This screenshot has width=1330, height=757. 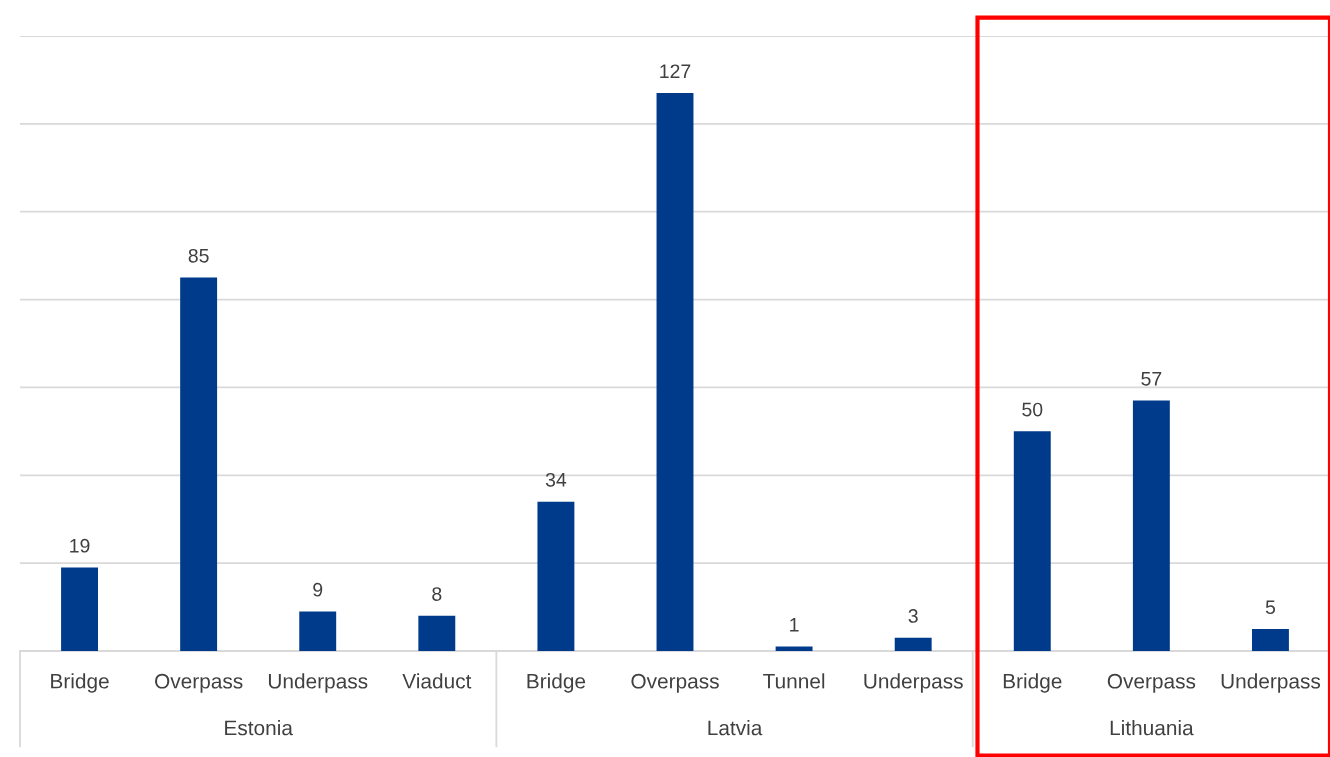 What do you see at coordinates (437, 594) in the screenshot?
I see `data-label: 8` at bounding box center [437, 594].